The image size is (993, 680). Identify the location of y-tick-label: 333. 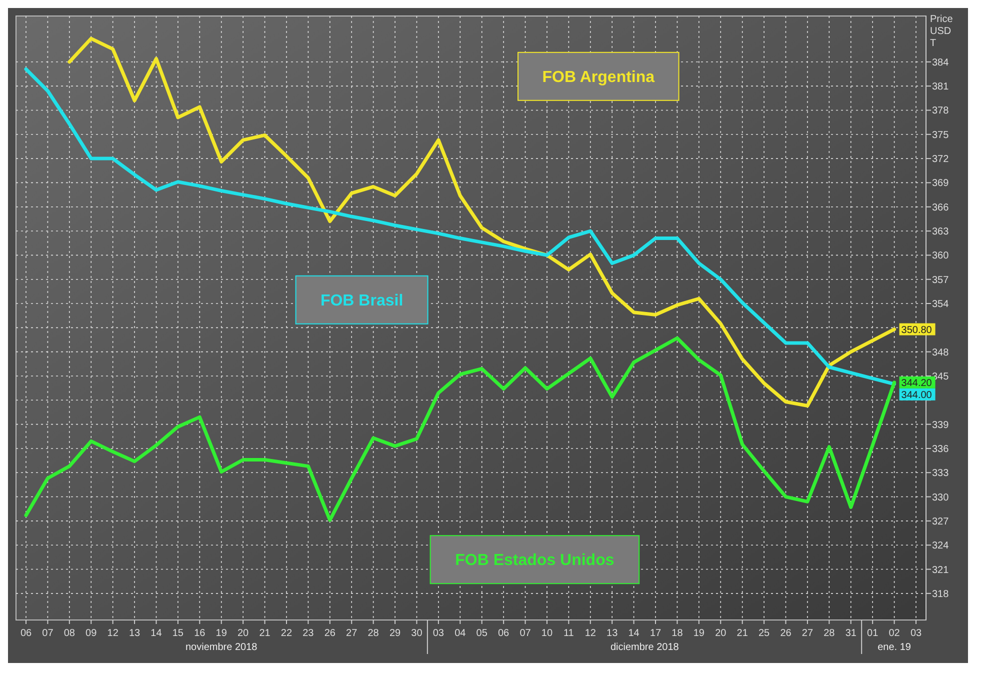
(941, 474).